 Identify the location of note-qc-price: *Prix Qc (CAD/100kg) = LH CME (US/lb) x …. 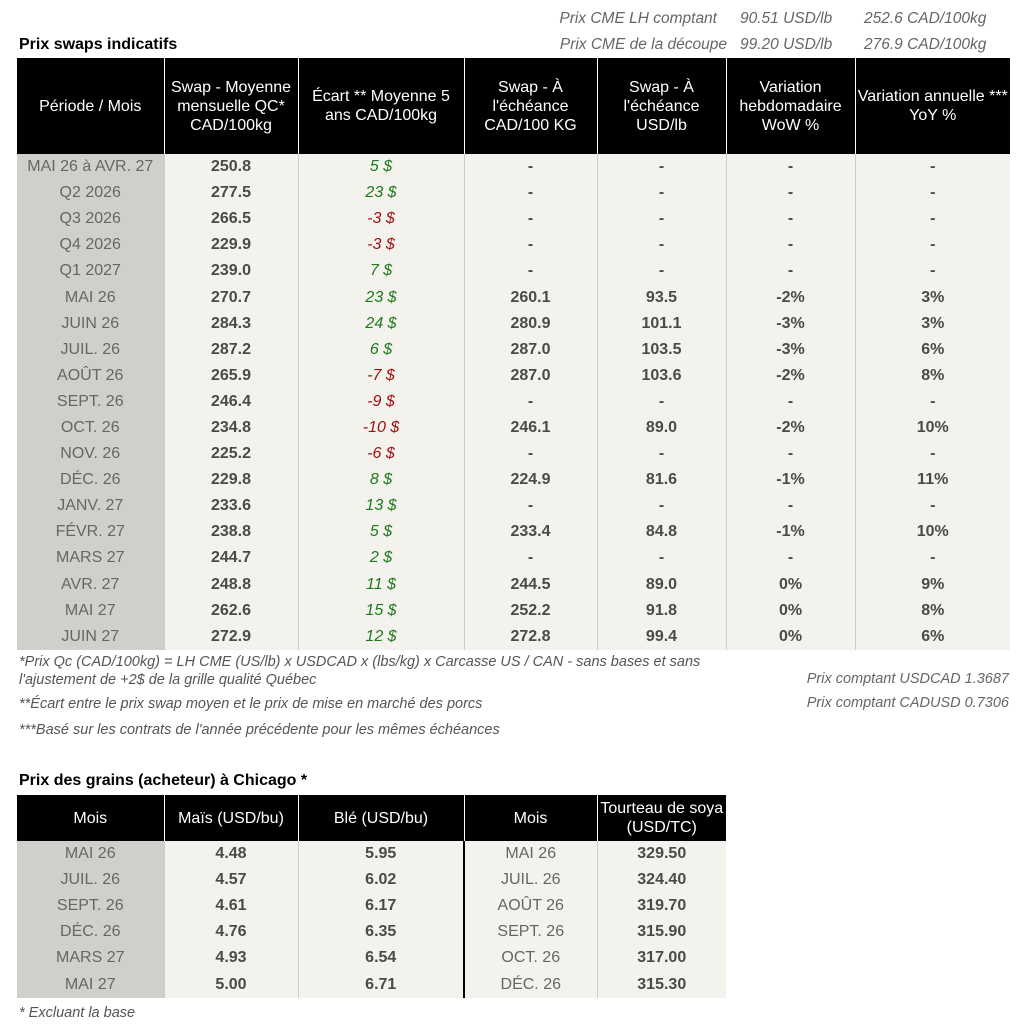
(360, 671).